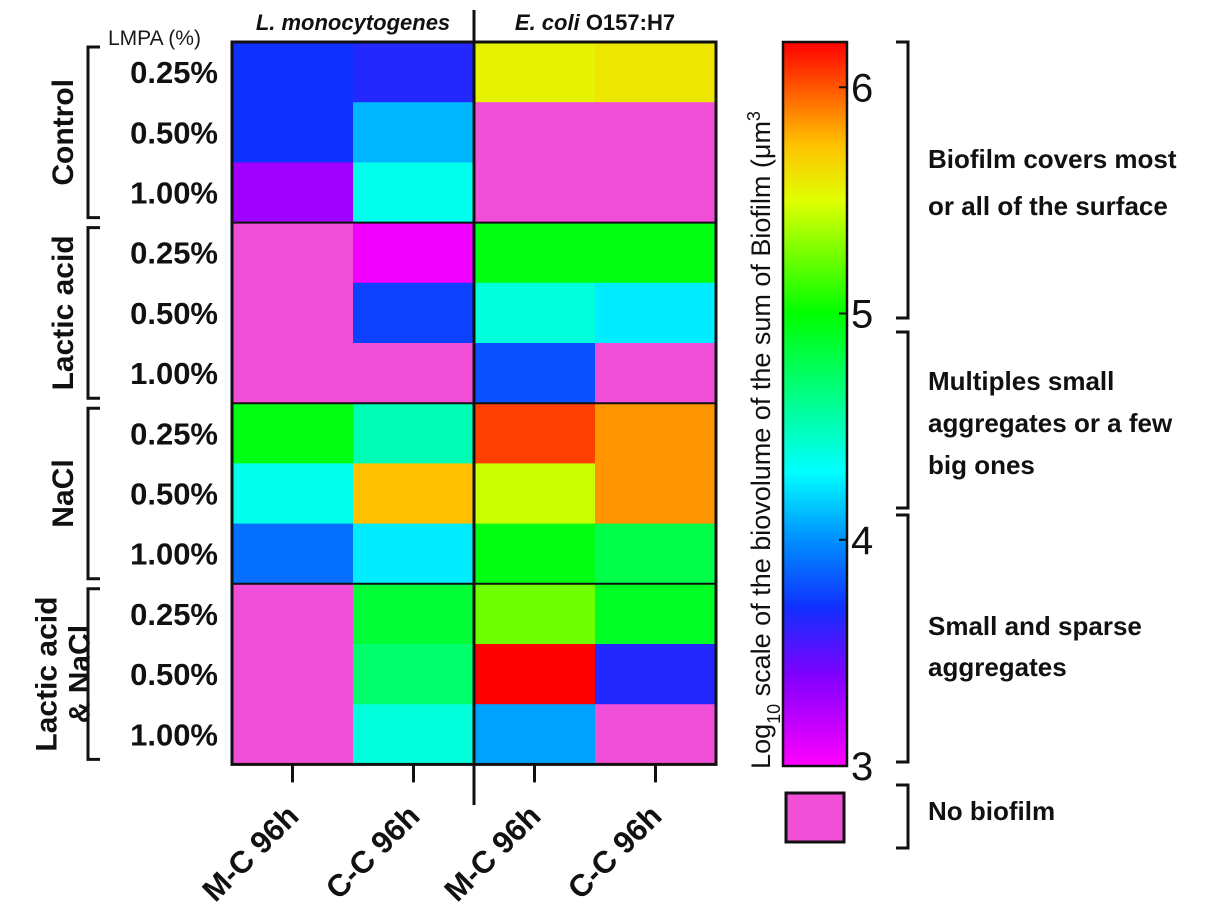  I want to click on colorbar-gradient, so click(815, 404).